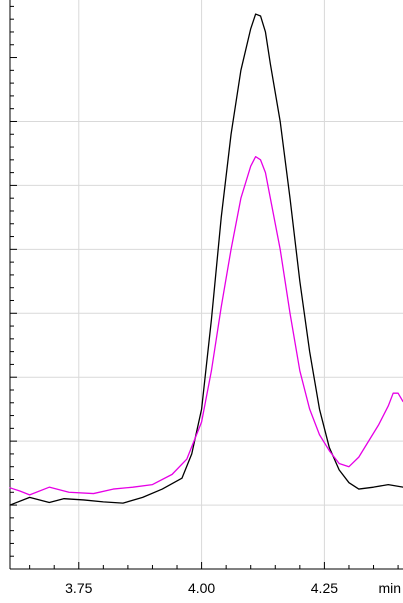 This screenshot has height=603, width=403. Describe the element at coordinates (389, 588) in the screenshot. I see `x-unit-label: min` at that location.